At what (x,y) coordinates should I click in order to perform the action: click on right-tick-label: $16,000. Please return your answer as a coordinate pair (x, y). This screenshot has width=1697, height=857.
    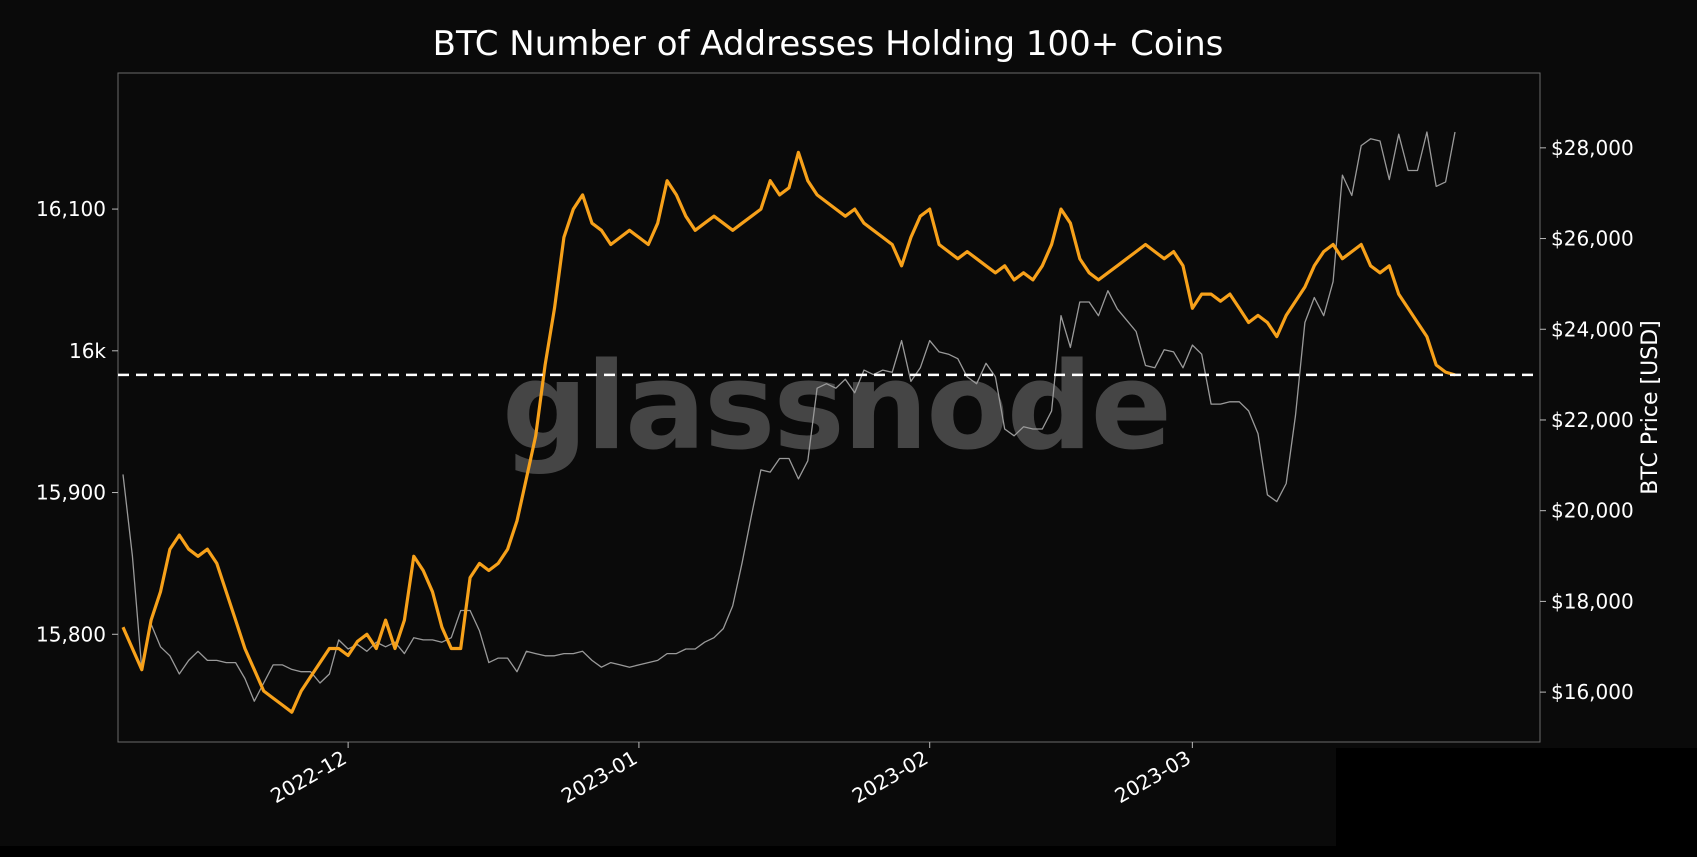
    Looking at the image, I should click on (1592, 692).